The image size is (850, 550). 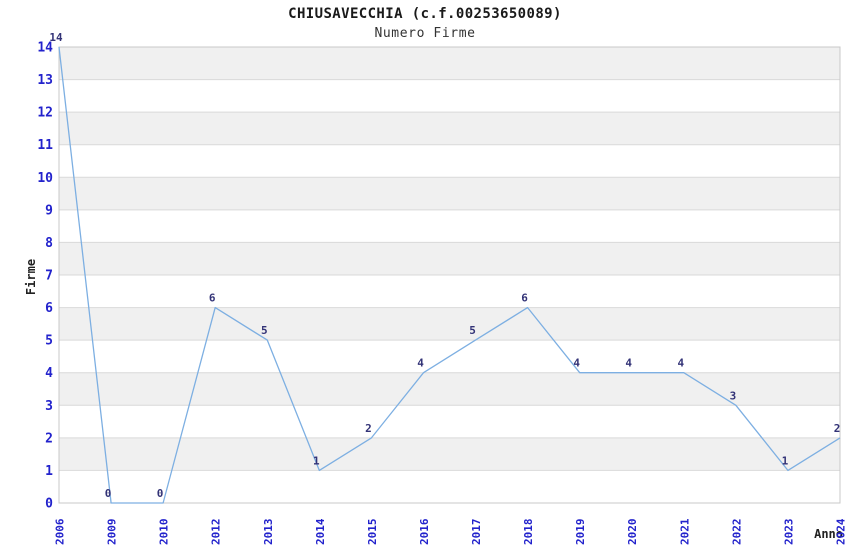 I want to click on y-tick-label: 2, so click(x=49, y=438).